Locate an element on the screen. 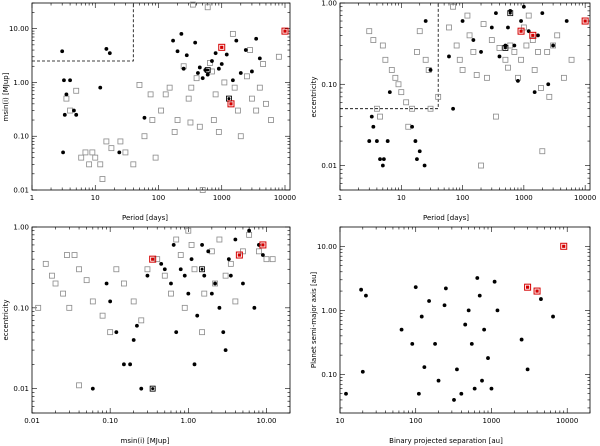 The height and width of the screenshot is (446, 600). p3-x-axis-label: msin(i) [MJup] is located at coordinates (145, 441).